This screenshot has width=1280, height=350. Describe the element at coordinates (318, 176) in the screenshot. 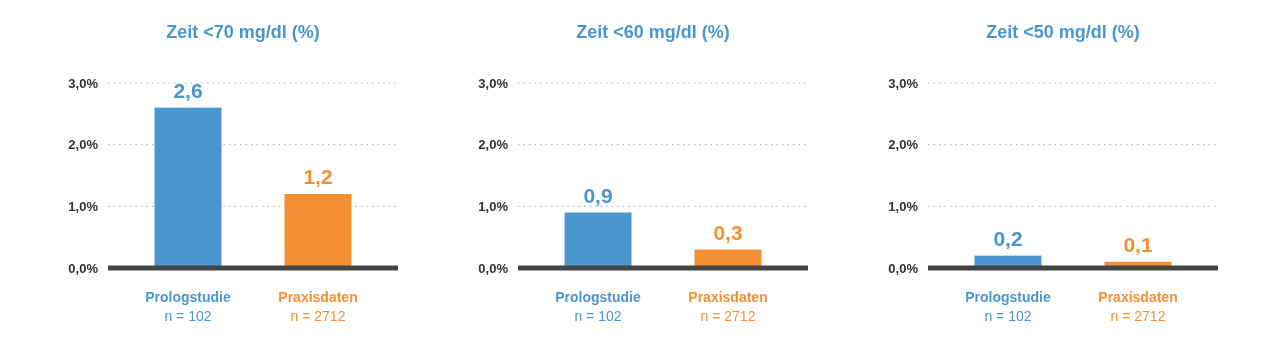

I see `data-label: 1,2` at that location.